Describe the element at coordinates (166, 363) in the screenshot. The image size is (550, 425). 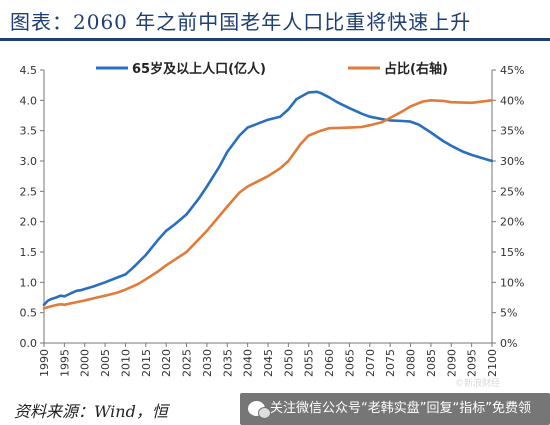
I see `x-tick-label: 2020` at that location.